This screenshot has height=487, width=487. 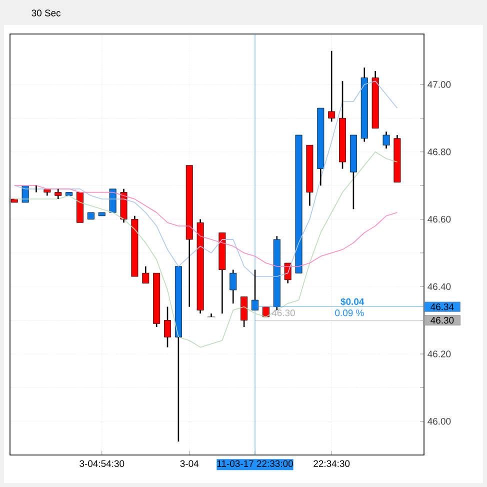 I want to click on x-tick-label: 11-03-17 22:33:00, so click(x=255, y=463).